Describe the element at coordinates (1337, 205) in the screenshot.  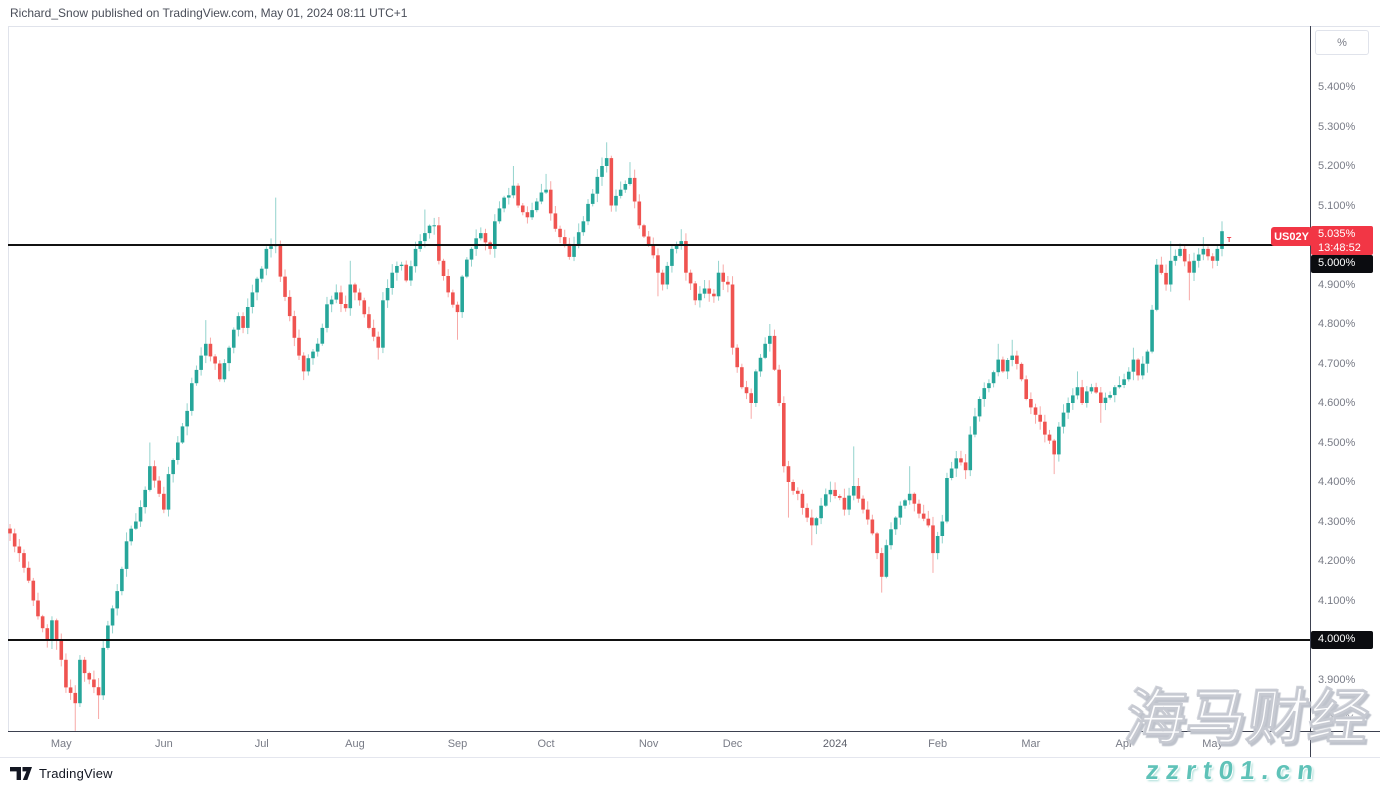
I see `price-tick-label: 5.100%` at that location.